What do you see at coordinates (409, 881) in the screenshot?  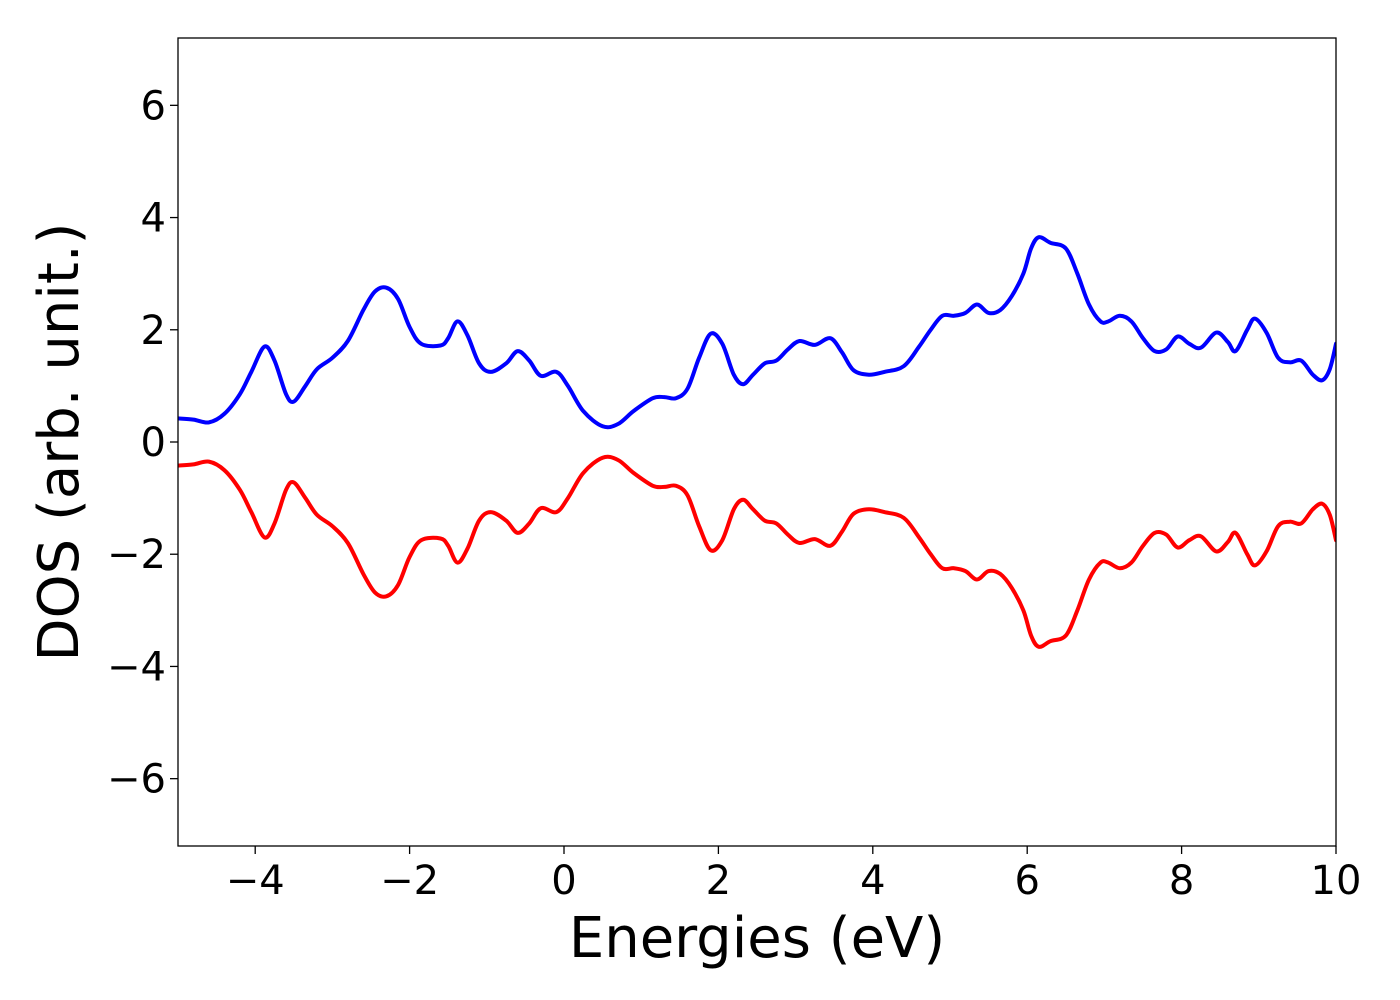 I see `x-tick-label: −2` at bounding box center [409, 881].